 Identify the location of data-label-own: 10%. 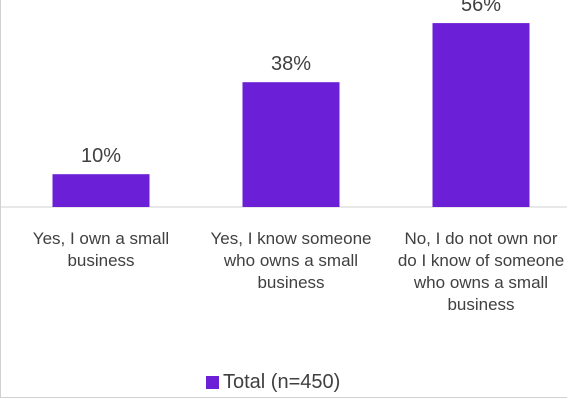
(101, 156).